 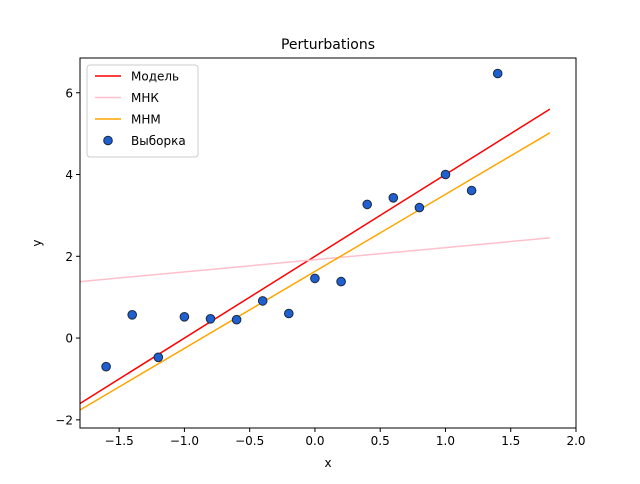 I want to click on legend: Модель МНК МНМ Выборка, so click(x=142, y=111).